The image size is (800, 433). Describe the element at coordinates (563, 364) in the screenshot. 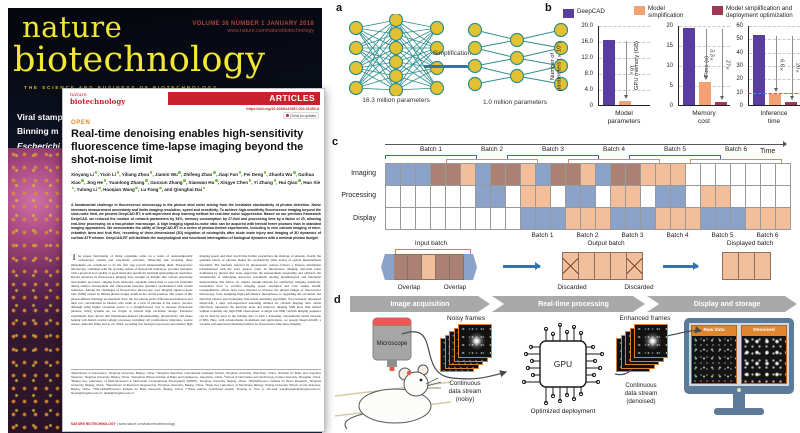

I see `gpu-chip-icon: GPU` at that location.